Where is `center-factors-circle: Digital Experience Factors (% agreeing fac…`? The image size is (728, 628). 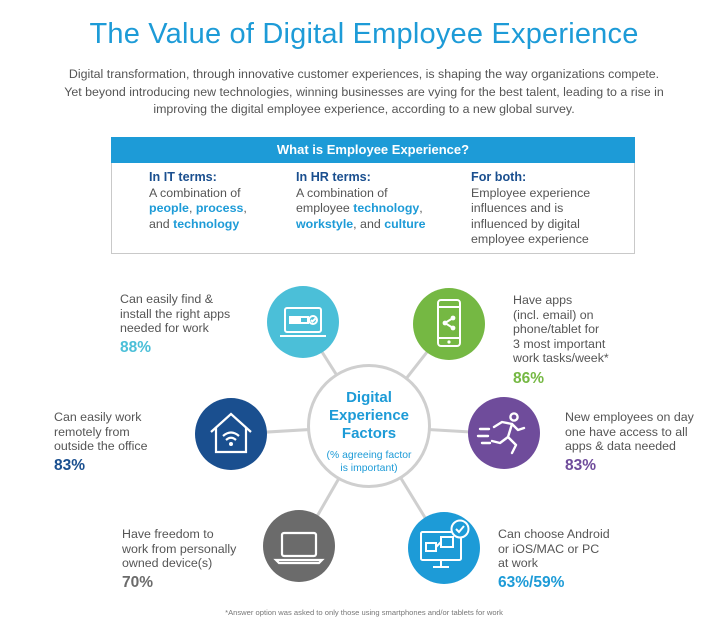 center-factors-circle: Digital Experience Factors (% agreeing fac… is located at coordinates (369, 426).